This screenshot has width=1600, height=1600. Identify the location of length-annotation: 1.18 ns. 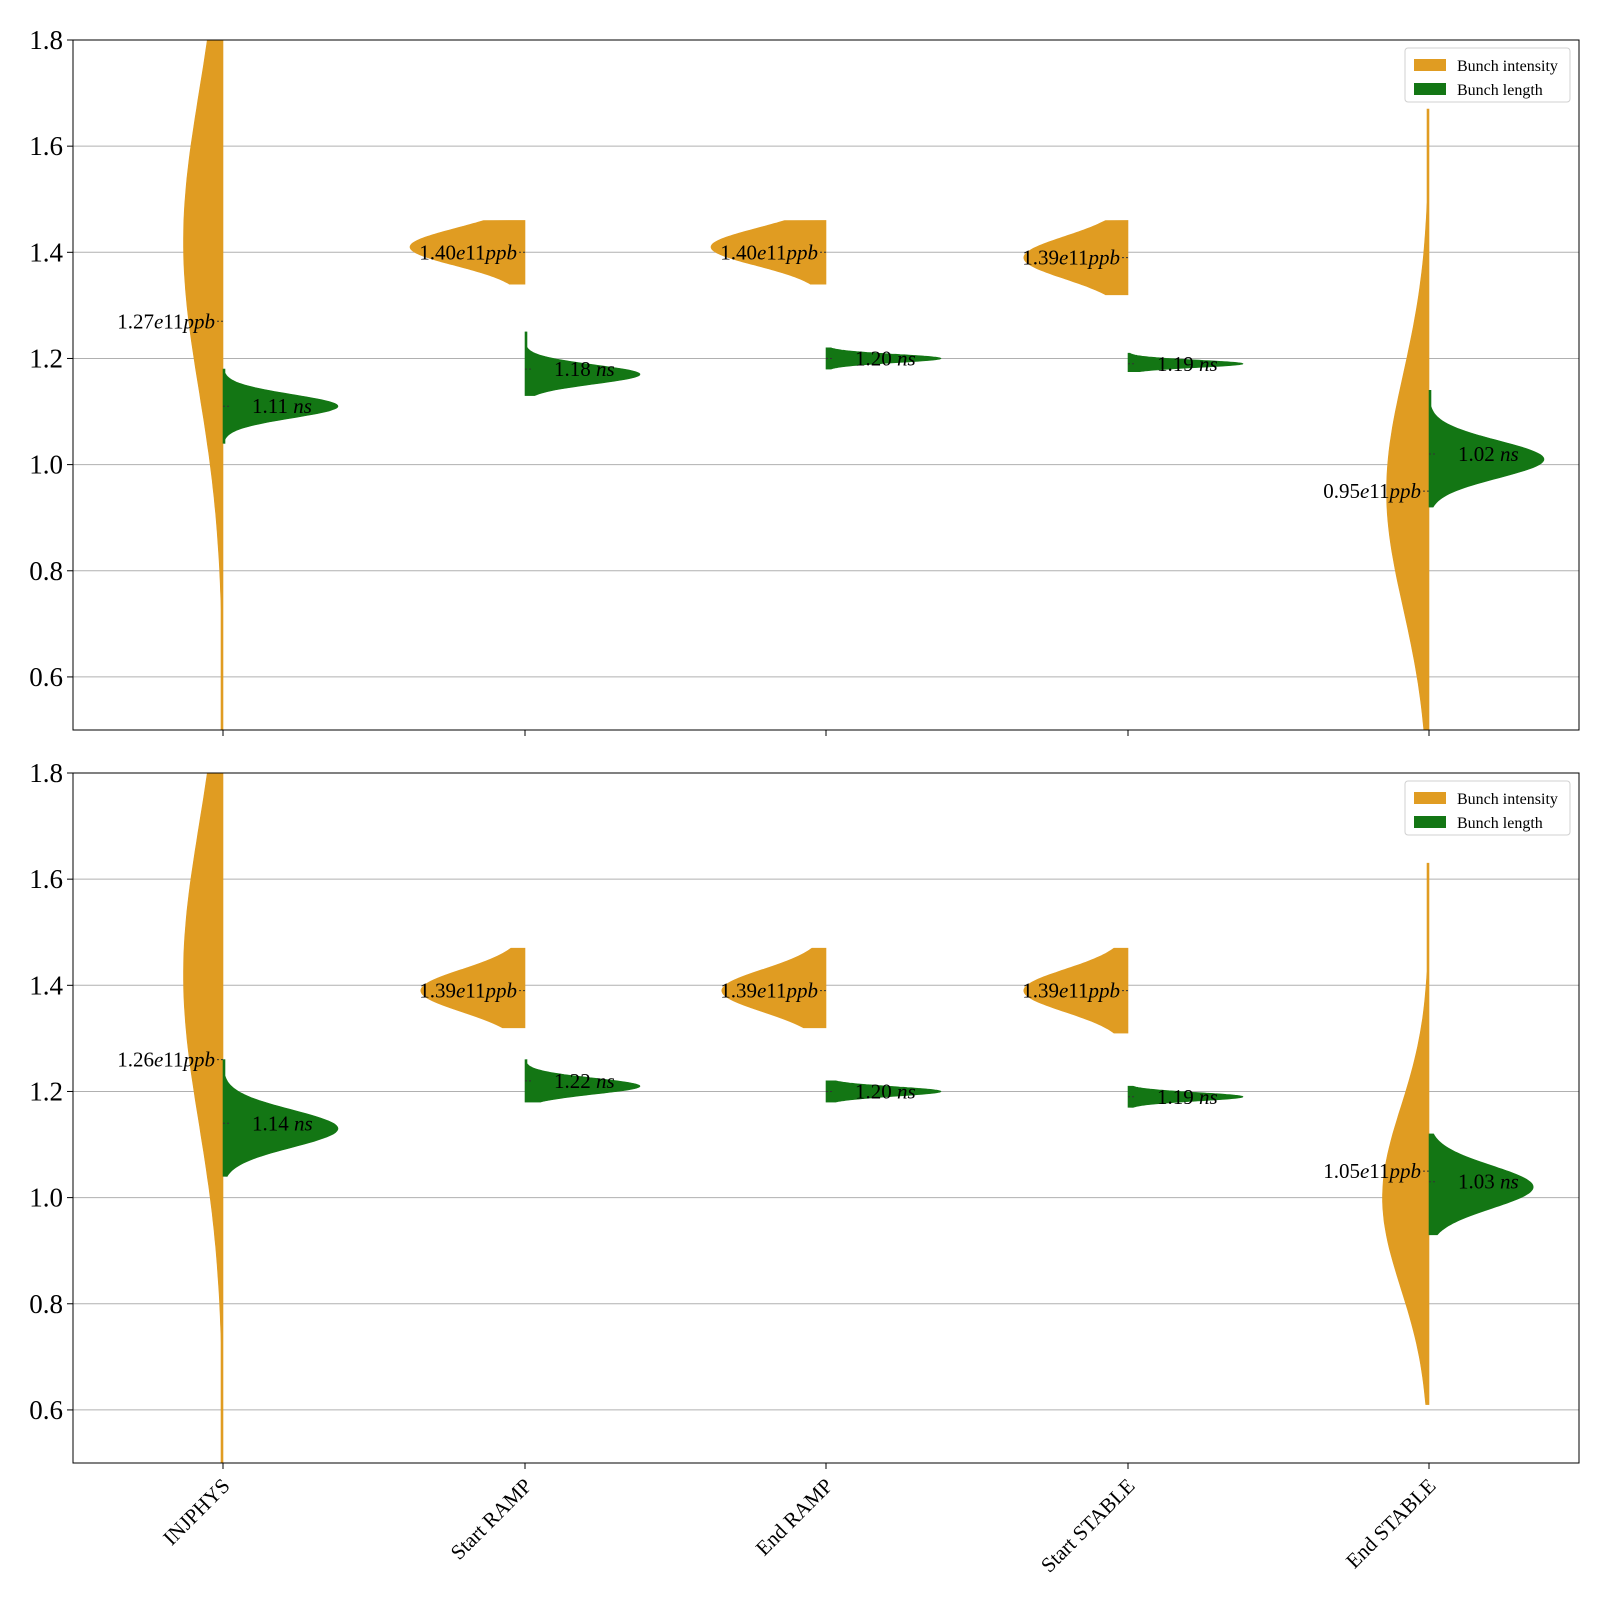
(584, 369).